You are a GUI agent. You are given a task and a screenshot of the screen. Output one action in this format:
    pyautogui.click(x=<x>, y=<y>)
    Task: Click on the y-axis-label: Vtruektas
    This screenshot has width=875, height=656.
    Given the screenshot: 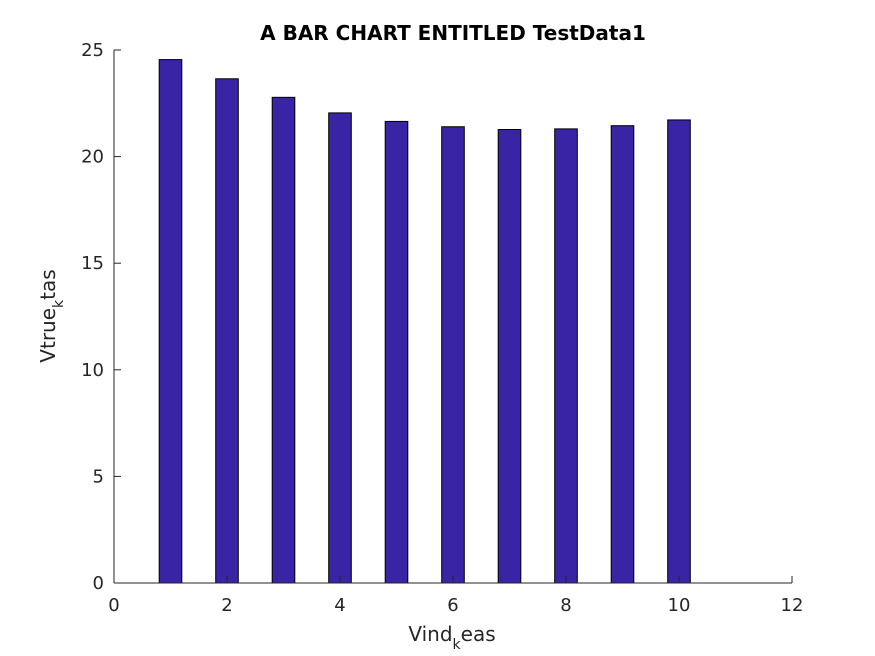 What is the action you would take?
    pyautogui.click(x=51, y=315)
    